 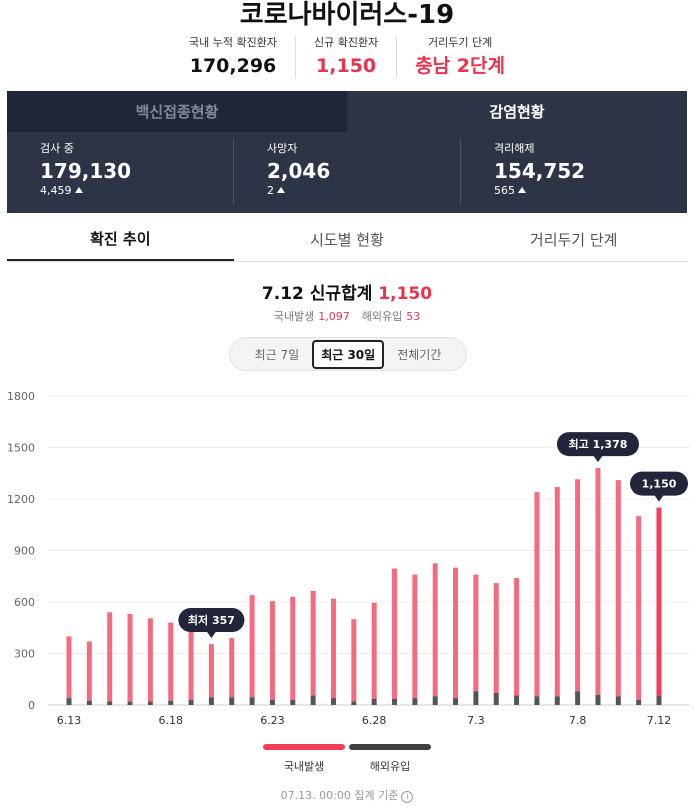 I want to click on stat-label: 거리두기 단계, so click(x=460, y=42).